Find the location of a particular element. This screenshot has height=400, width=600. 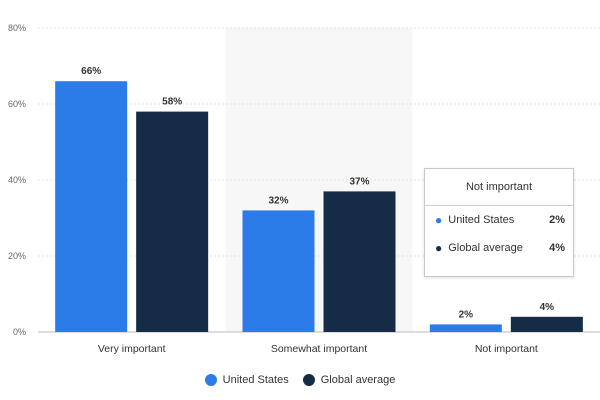

tooltip-series-value: 2% is located at coordinates (557, 220).